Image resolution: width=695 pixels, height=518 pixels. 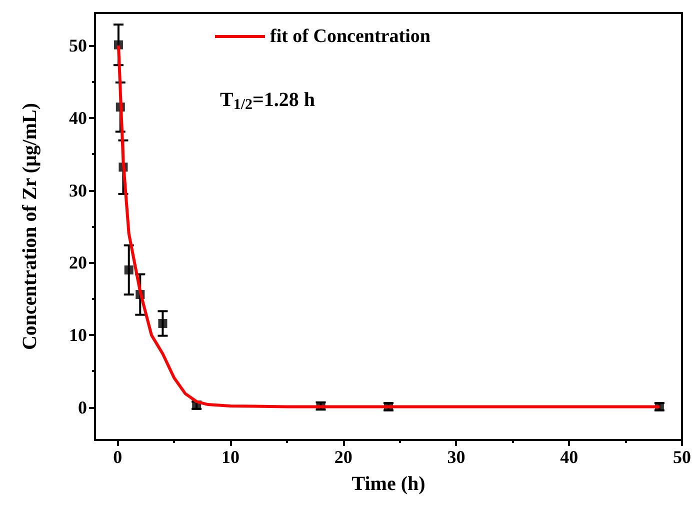 I want to click on x-tick-label: 40, so click(x=569, y=457).